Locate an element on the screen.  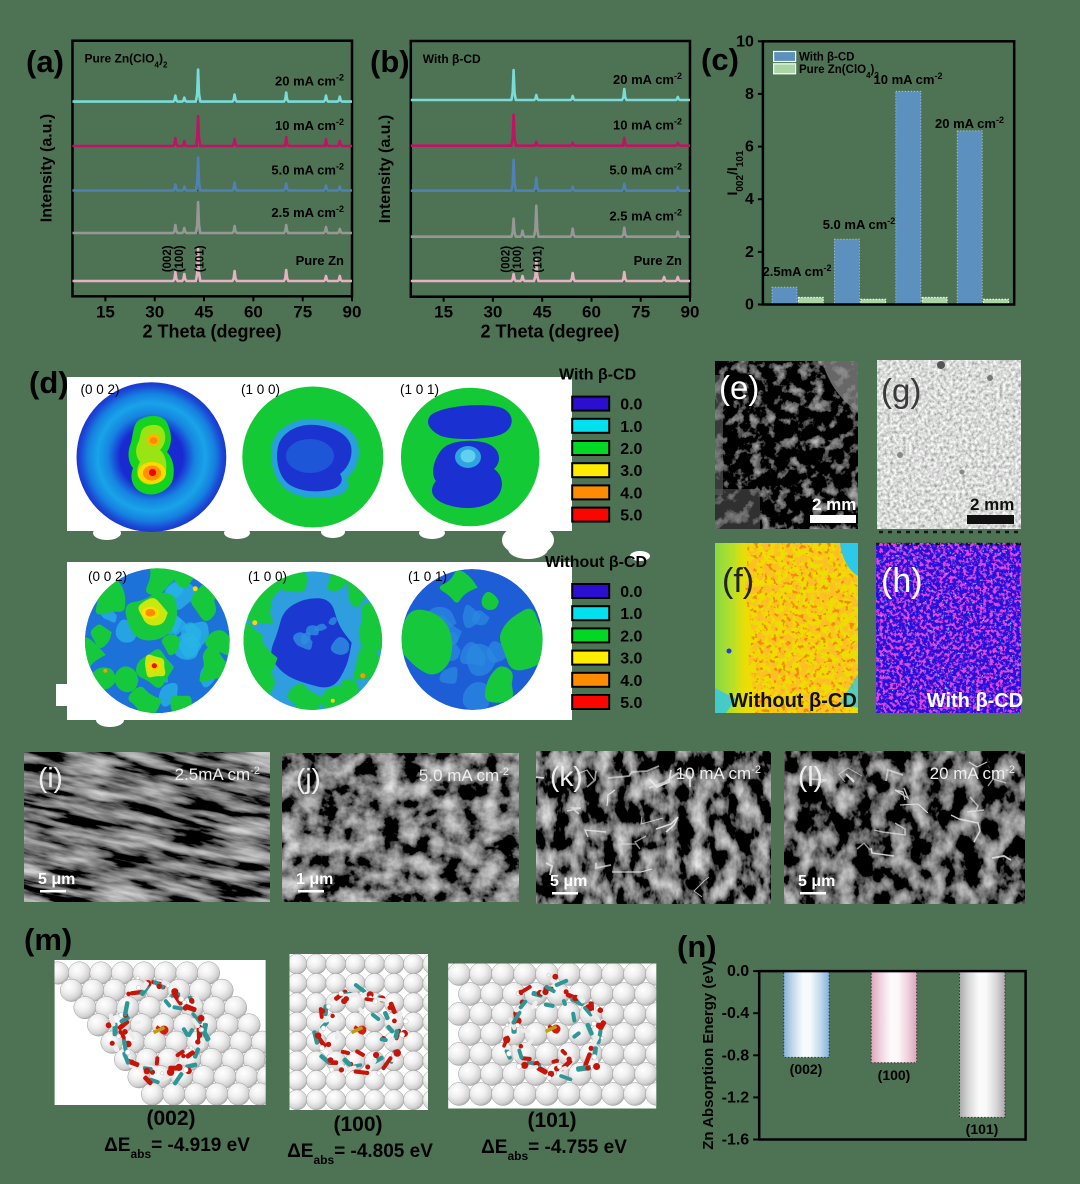
svg-text: I002/I101 is located at coordinates (735, 172).